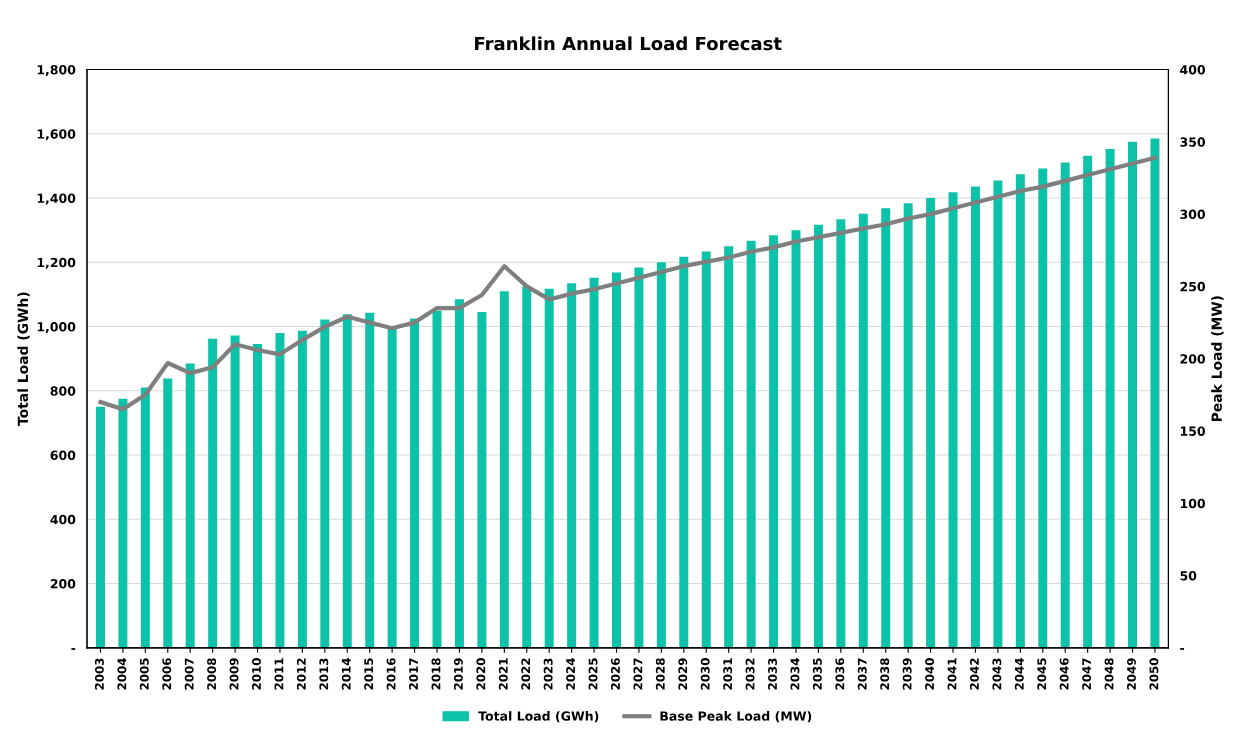  What do you see at coordinates (1193, 214) in the screenshot?
I see `y2-tick-label: 300` at bounding box center [1193, 214].